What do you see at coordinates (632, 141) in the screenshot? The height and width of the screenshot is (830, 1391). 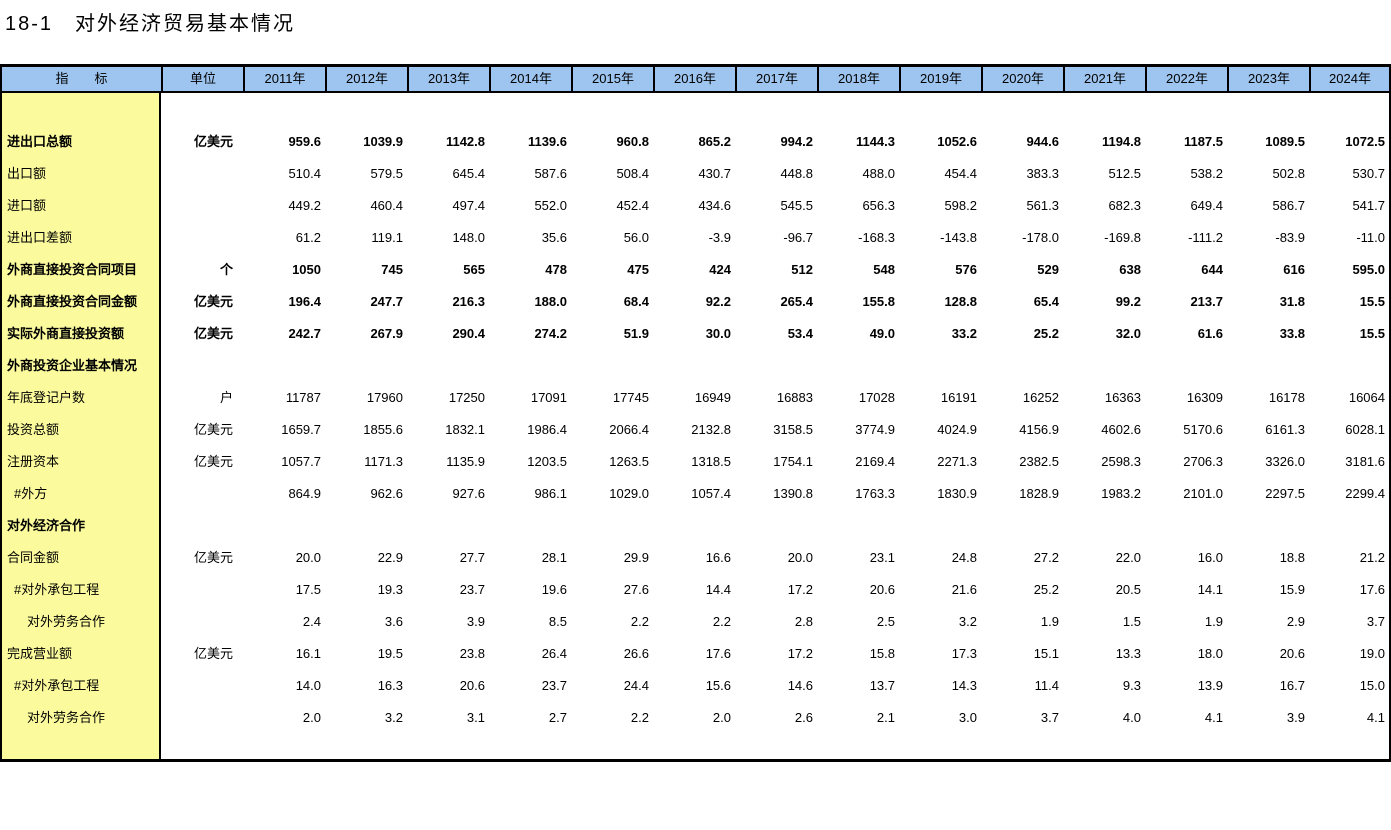 I see `cell-value: 960.8` at bounding box center [632, 141].